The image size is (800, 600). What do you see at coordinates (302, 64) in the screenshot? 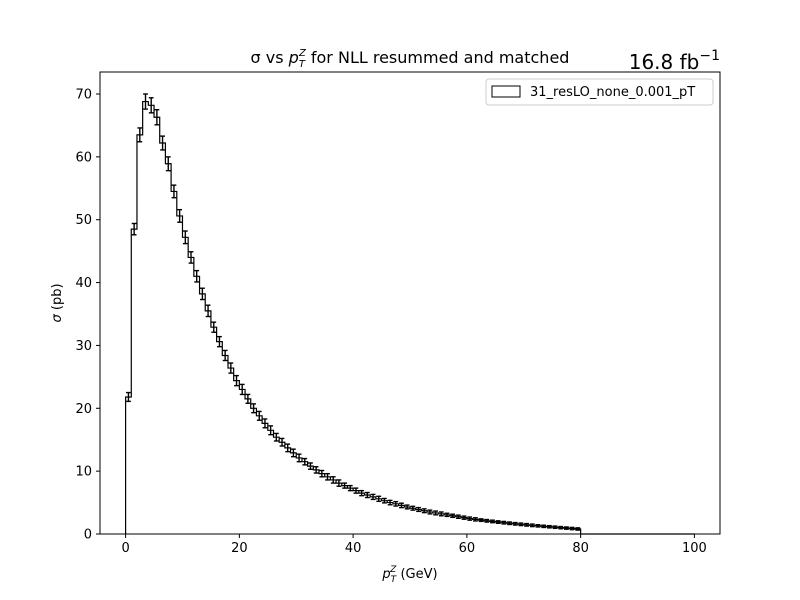
I see `title-sub: T` at bounding box center [302, 64].